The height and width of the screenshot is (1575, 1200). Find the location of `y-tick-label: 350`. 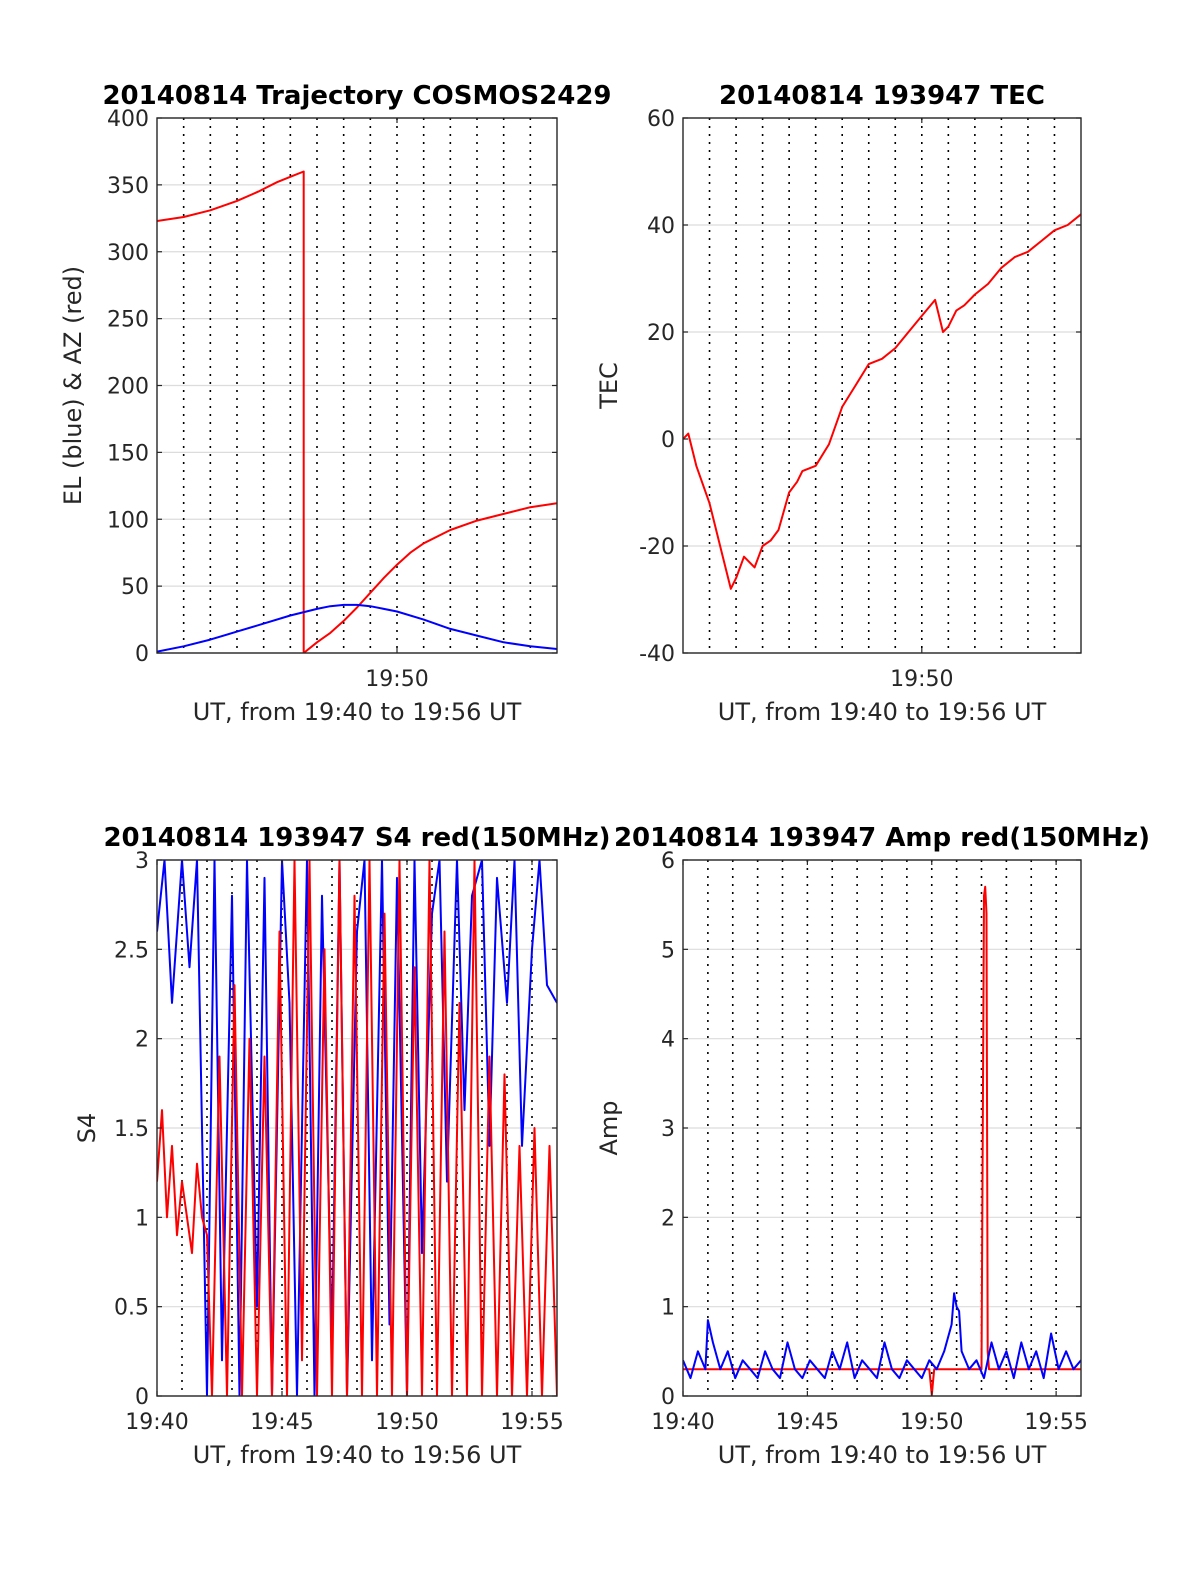

y-tick-label: 350 is located at coordinates (128, 186).